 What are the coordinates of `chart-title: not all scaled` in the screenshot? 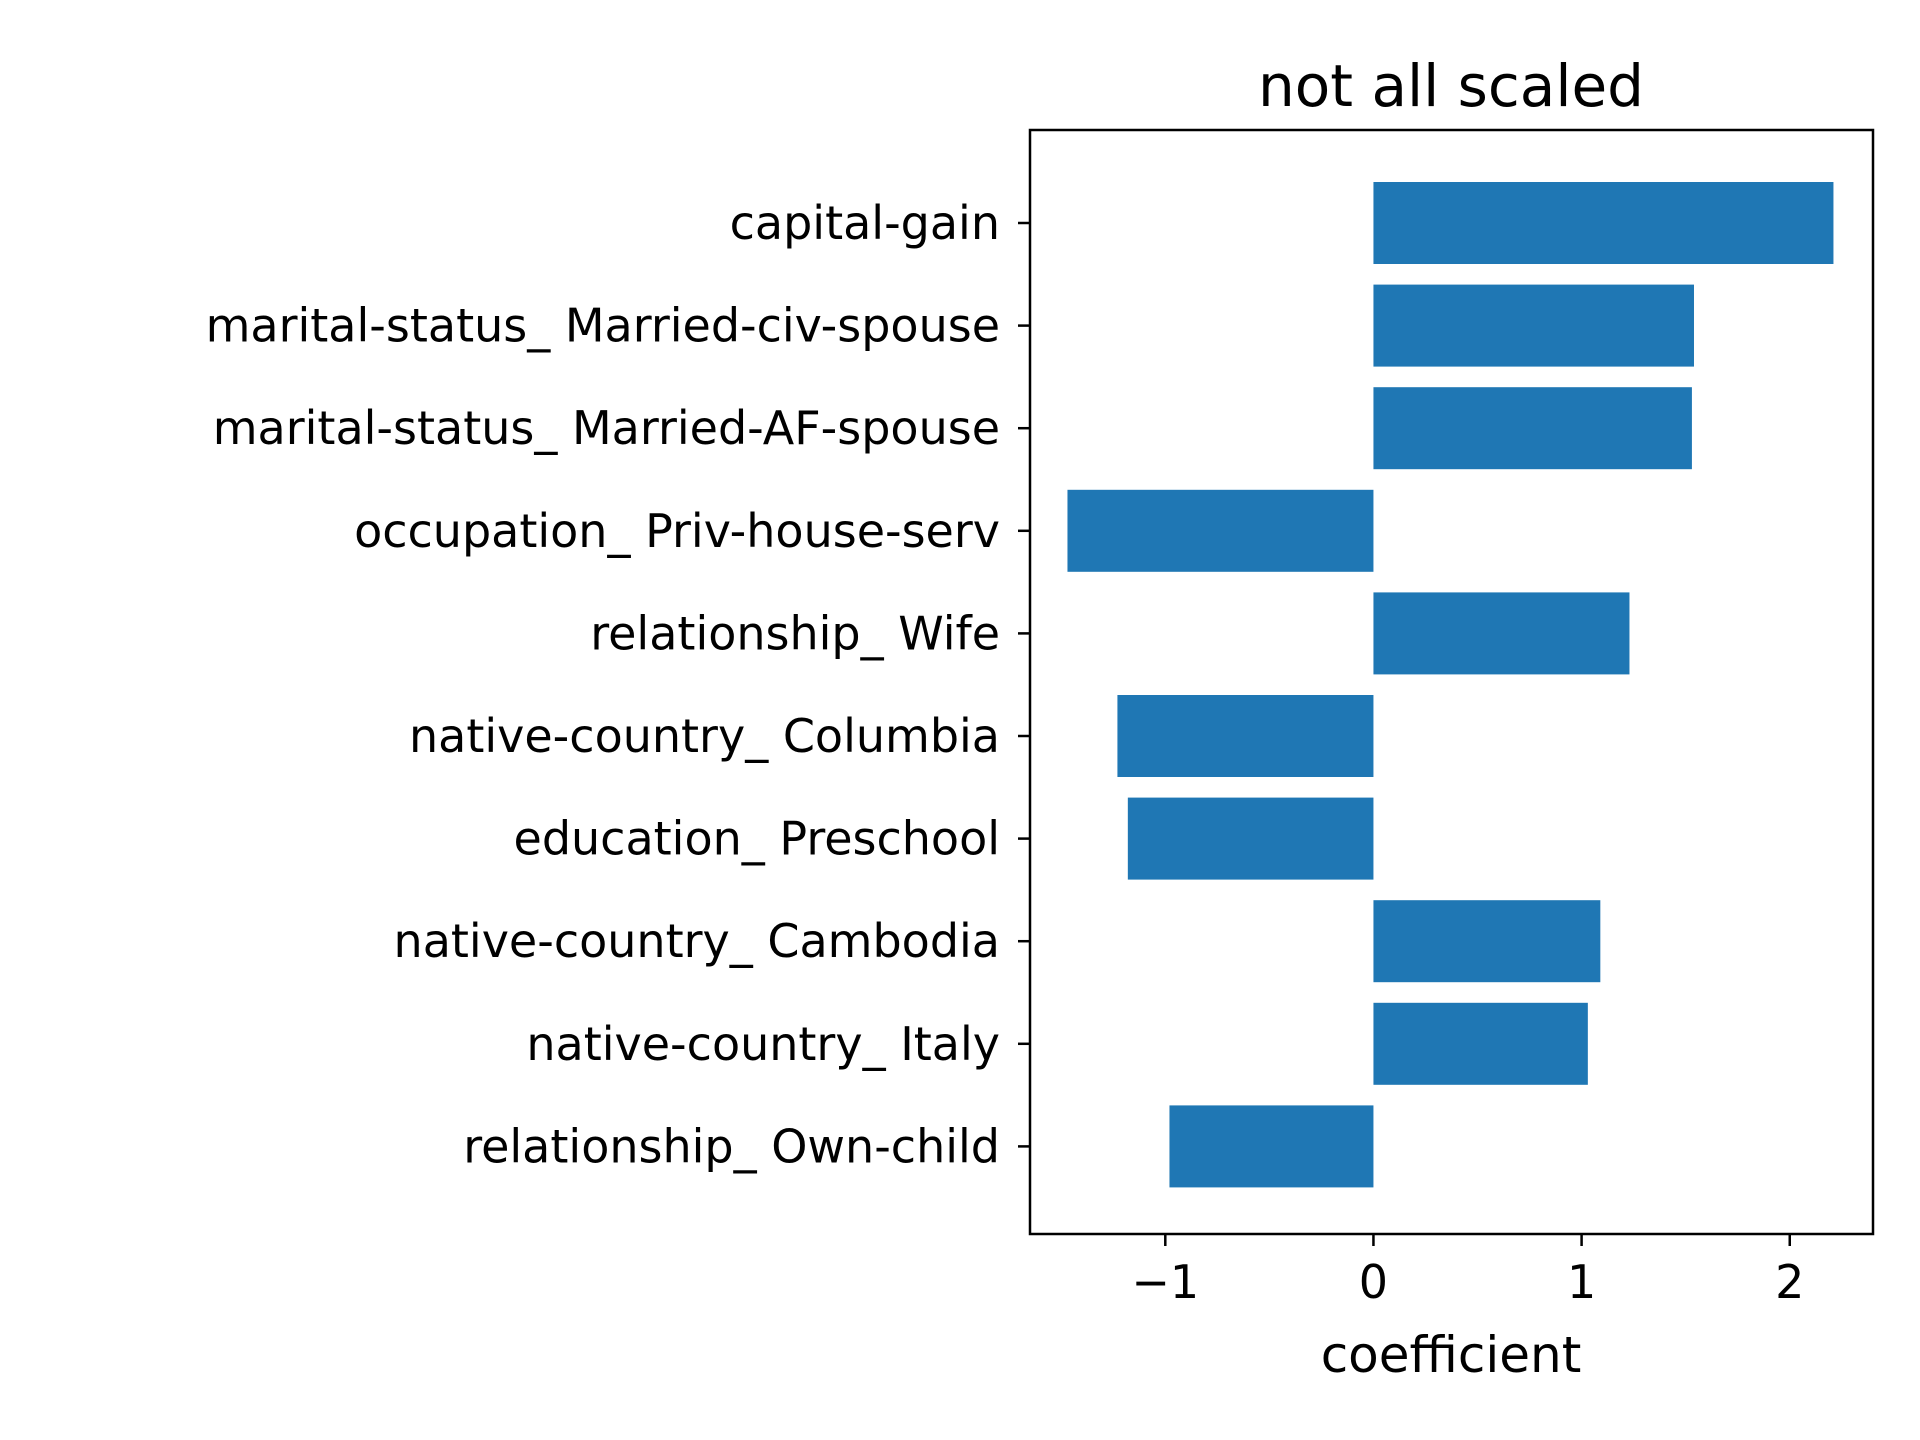 It's located at (1451, 86).